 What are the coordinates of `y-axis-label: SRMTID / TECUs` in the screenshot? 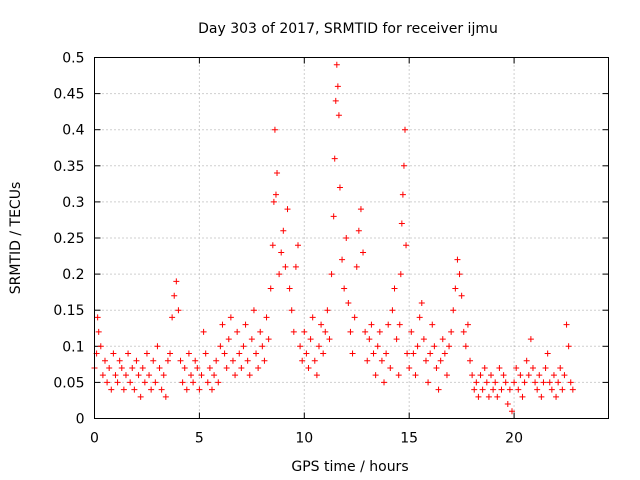 It's located at (16, 238).